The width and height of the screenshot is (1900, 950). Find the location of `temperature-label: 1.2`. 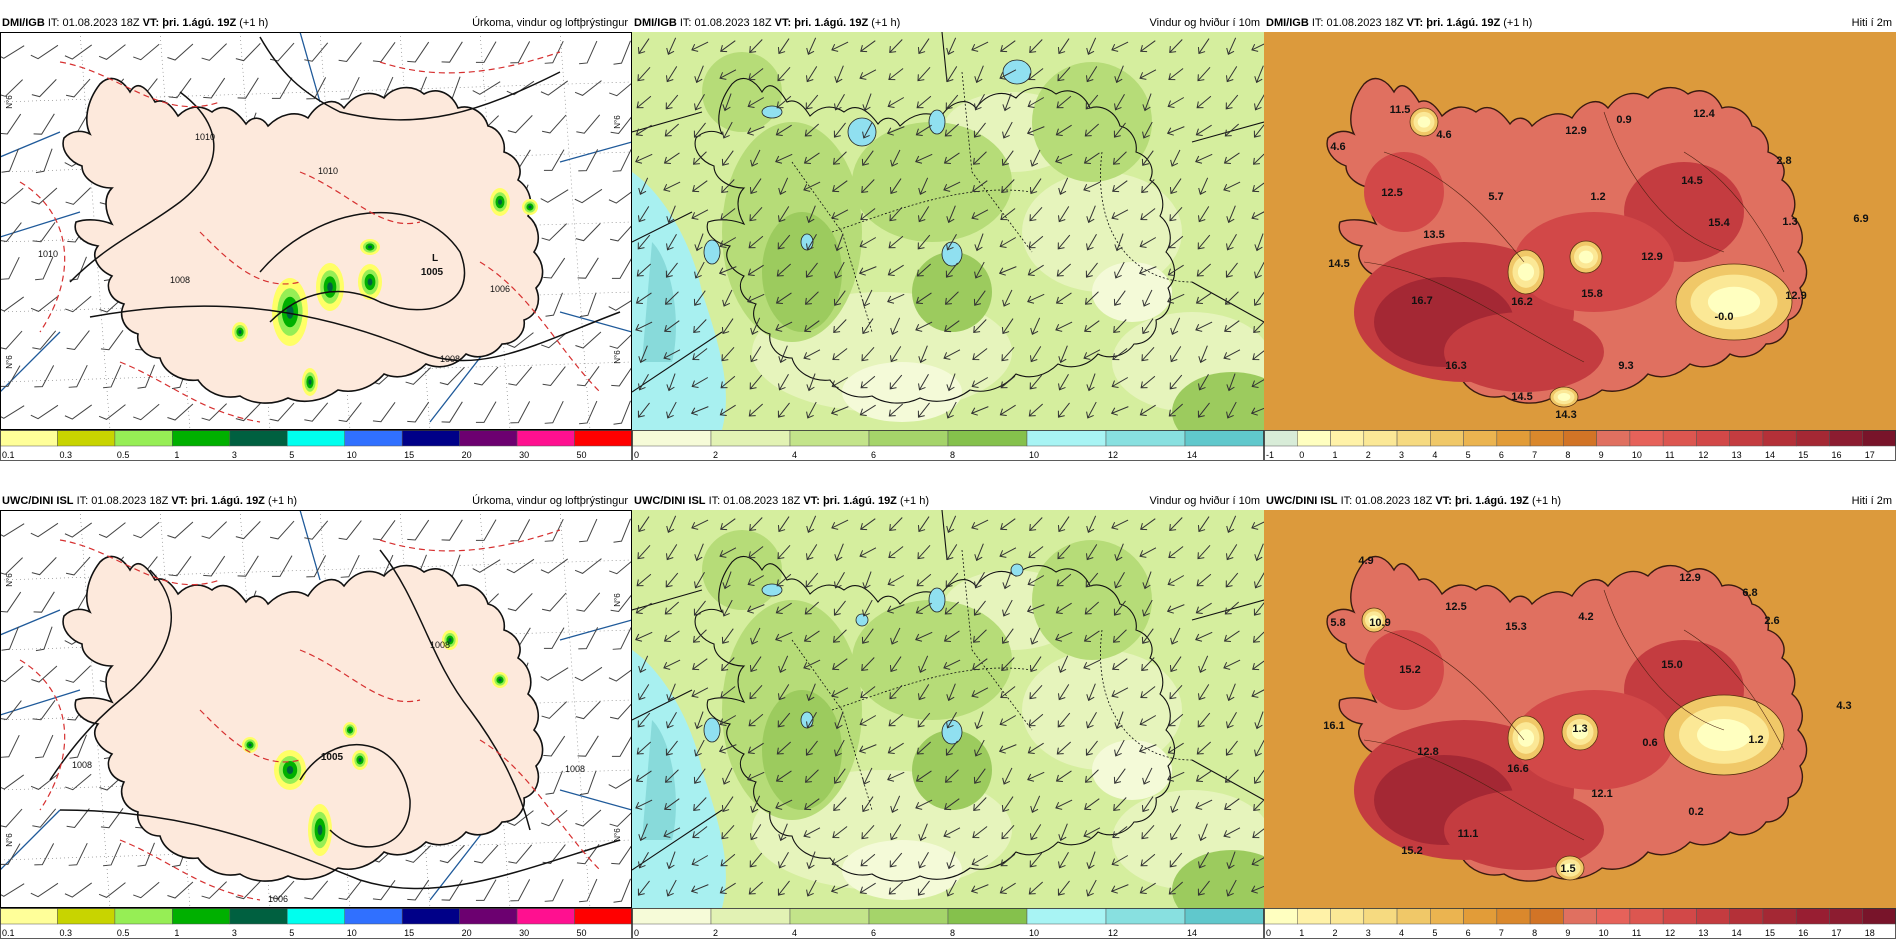

temperature-label: 1.2 is located at coordinates (1755, 740).